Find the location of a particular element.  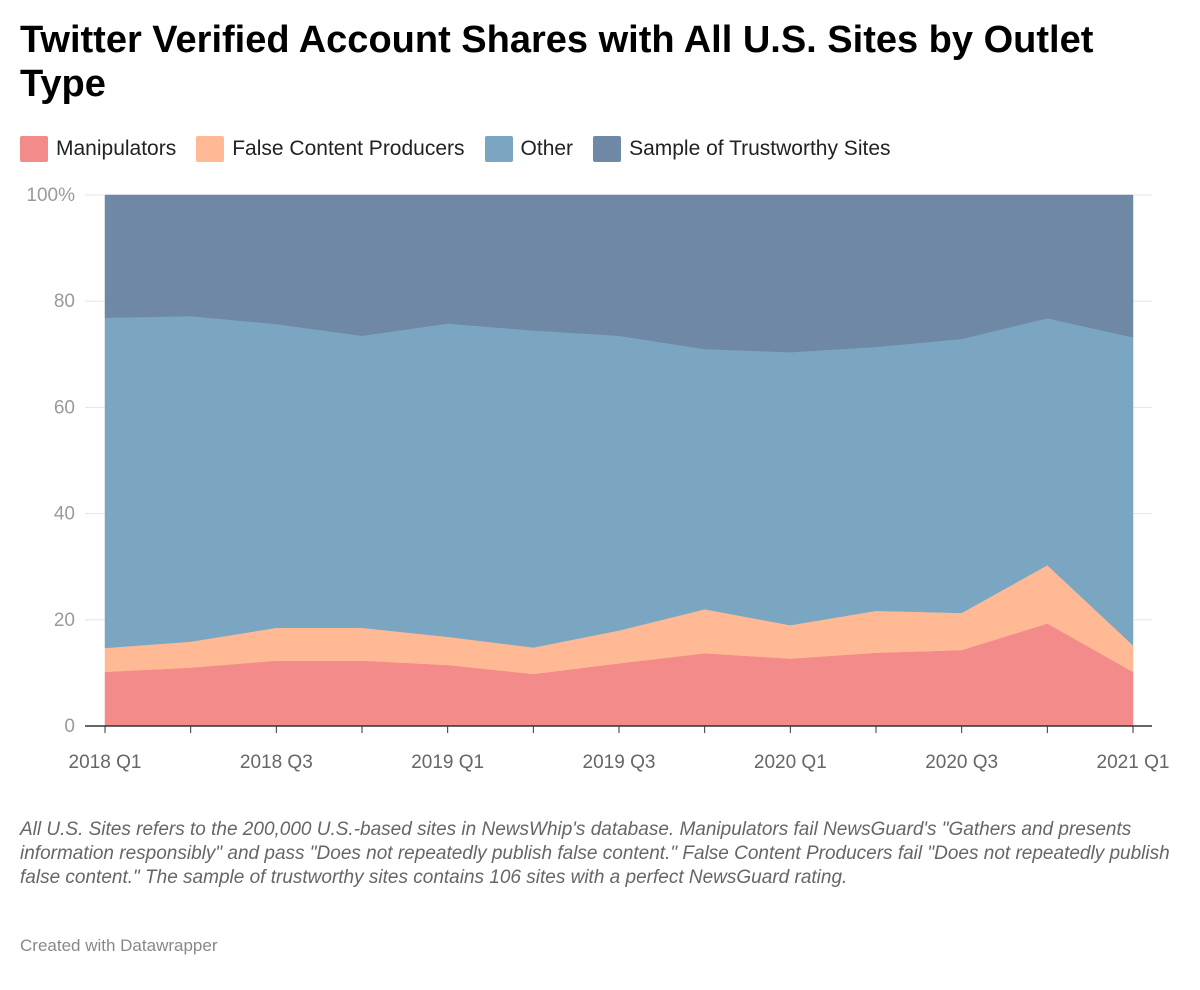

legend-item-false-content-producers: False Content Producers is located at coordinates (330, 149).